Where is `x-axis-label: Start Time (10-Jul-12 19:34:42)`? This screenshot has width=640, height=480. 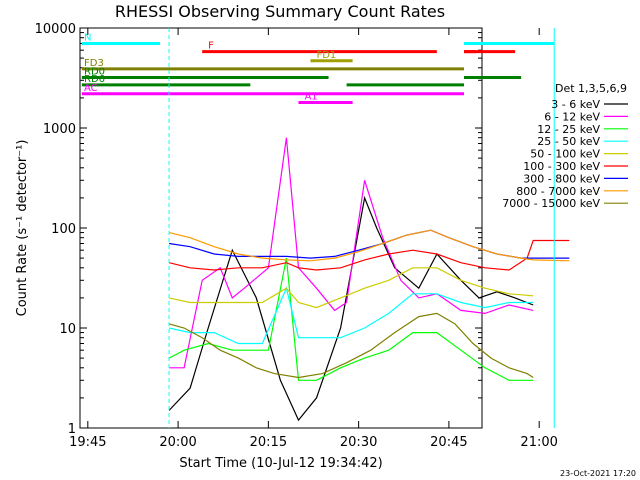 x-axis-label: Start Time (10-Jul-12 19:34:42) is located at coordinates (280, 463).